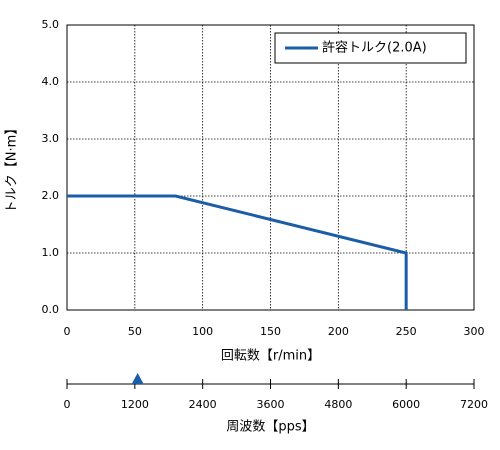 This screenshot has width=500, height=450. I want to click on legend-label: 許容トルク(2.0A), so click(374, 48).